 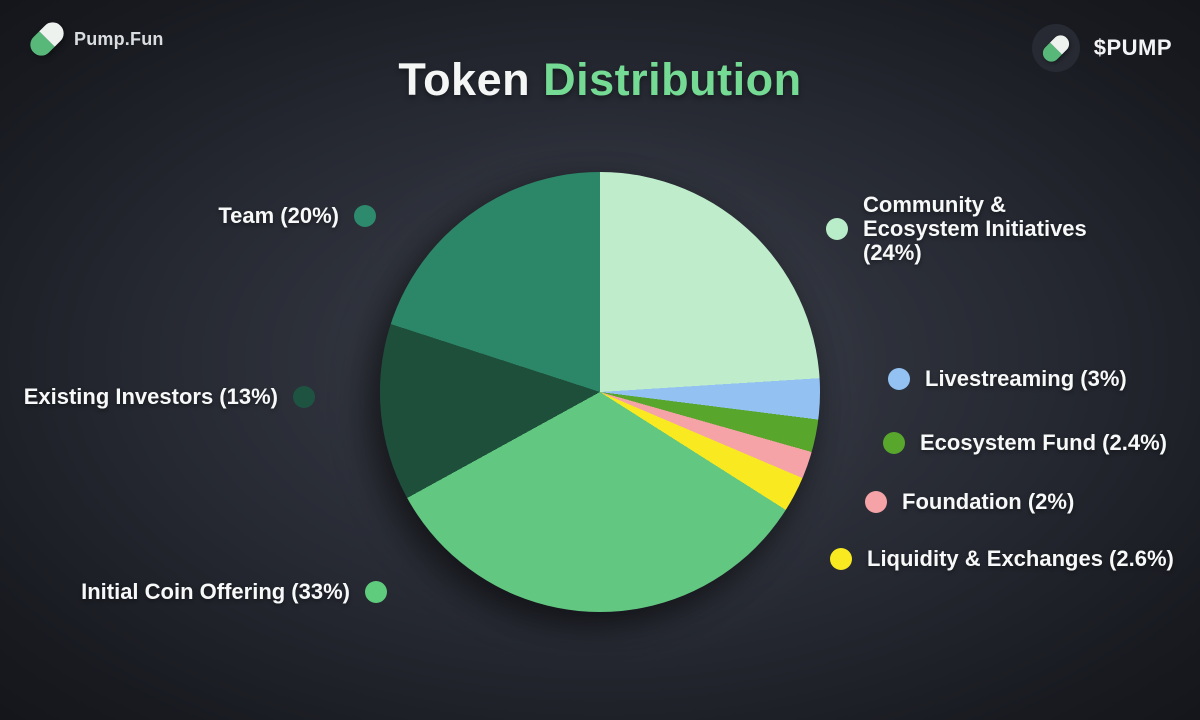 What do you see at coordinates (975, 228) in the screenshot?
I see `legend-label: Community & Ecosystem Initiatives (24%)` at bounding box center [975, 228].